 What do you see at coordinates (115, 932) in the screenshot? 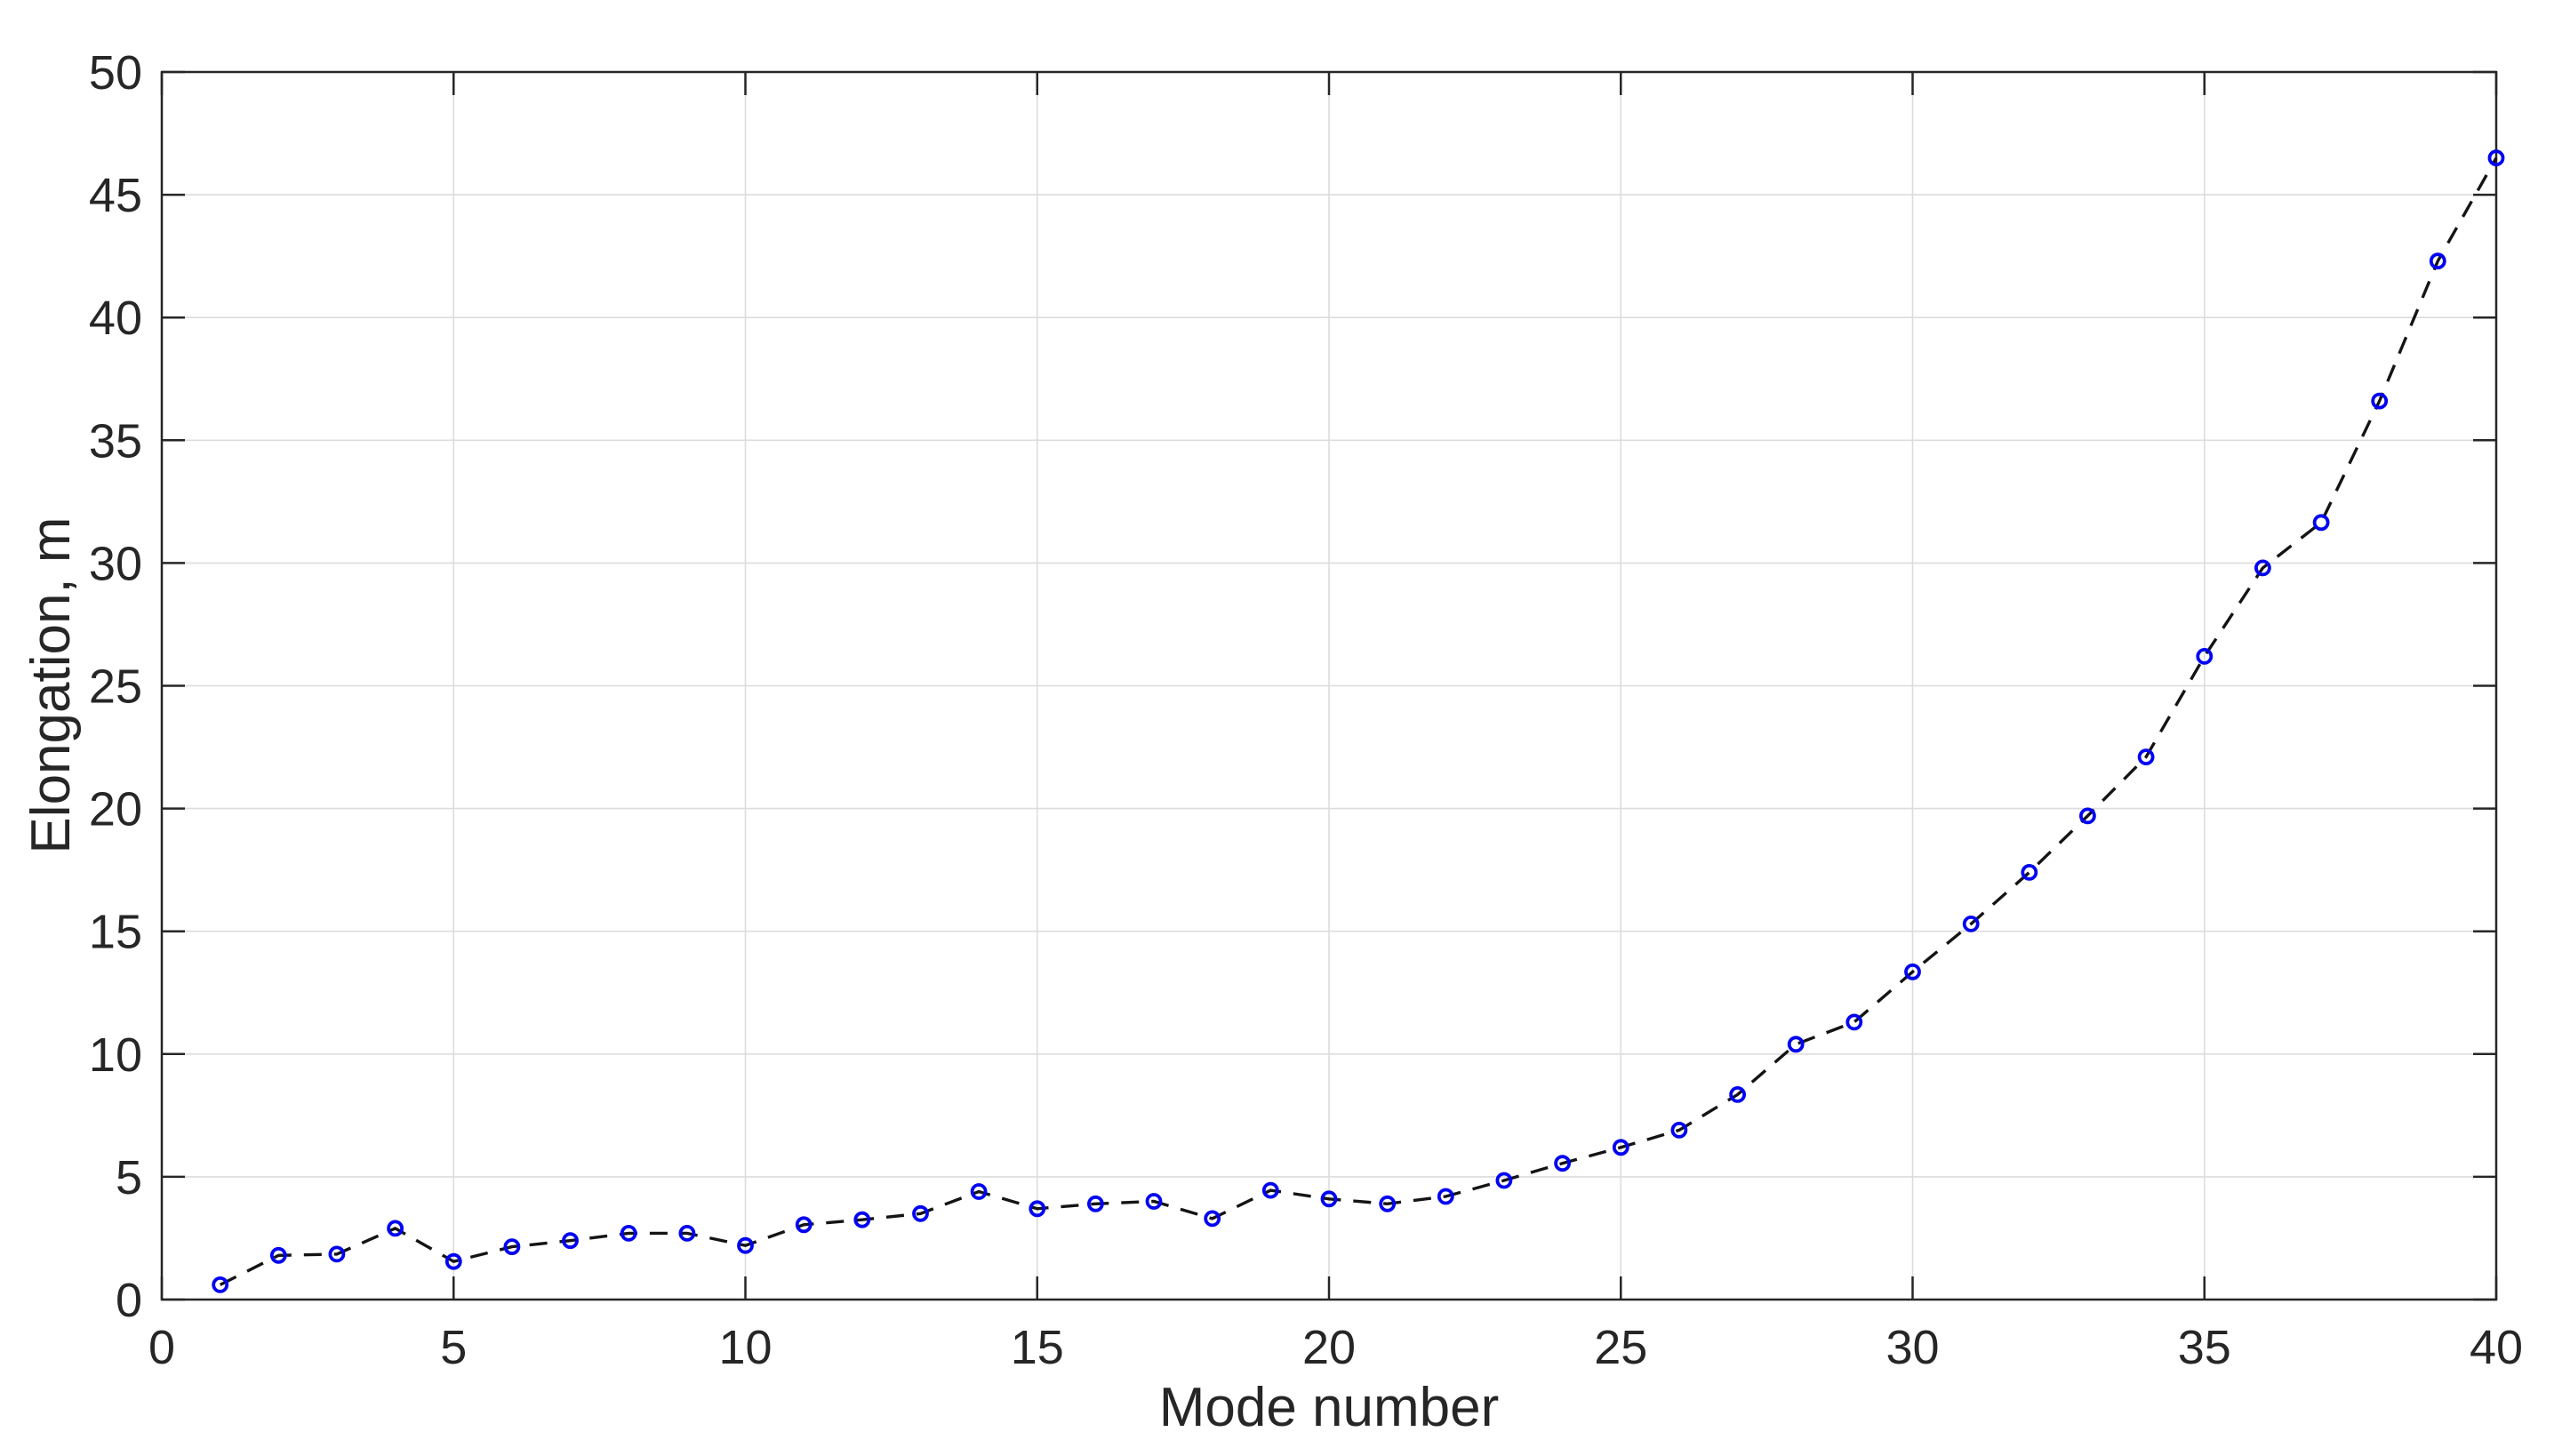
I see `y-tick-label: 15` at bounding box center [115, 932].